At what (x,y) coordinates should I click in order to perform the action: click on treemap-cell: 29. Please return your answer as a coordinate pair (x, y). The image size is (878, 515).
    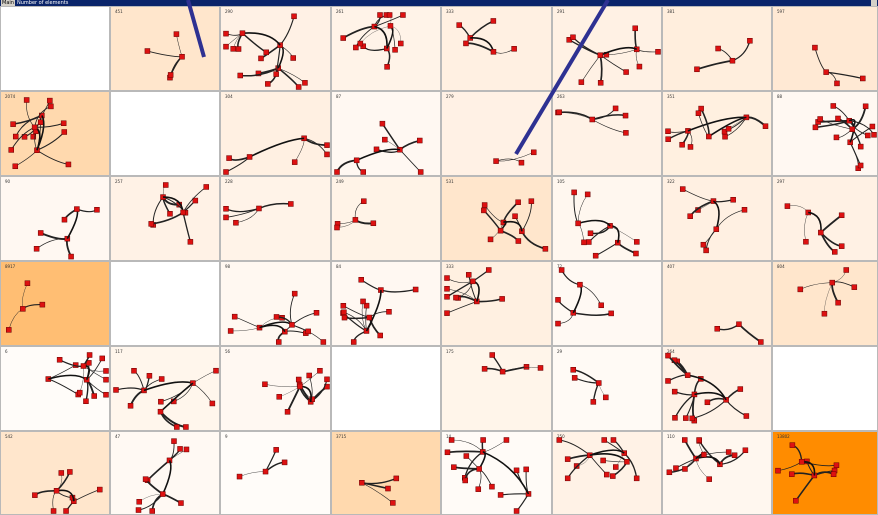
    Looking at the image, I should click on (607, 388).